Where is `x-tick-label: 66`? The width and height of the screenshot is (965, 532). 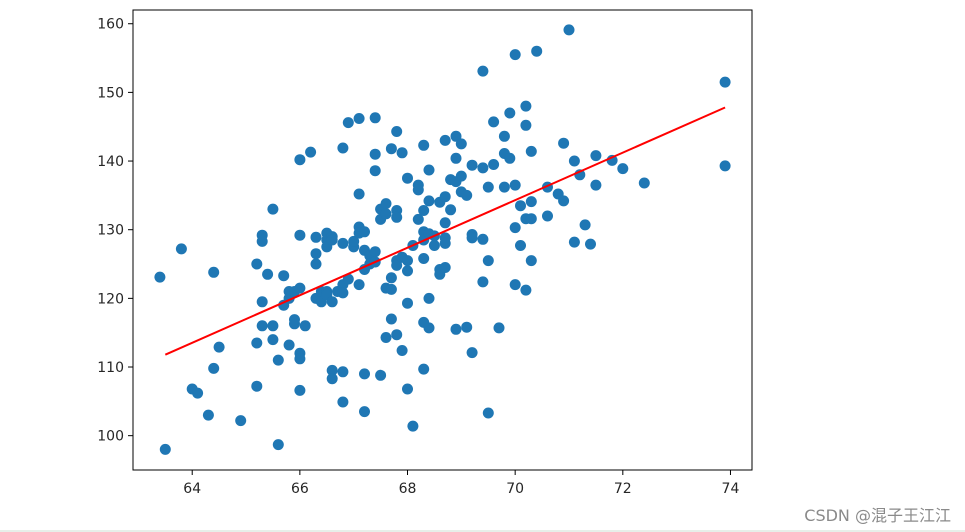 x-tick-label: 66 is located at coordinates (300, 489).